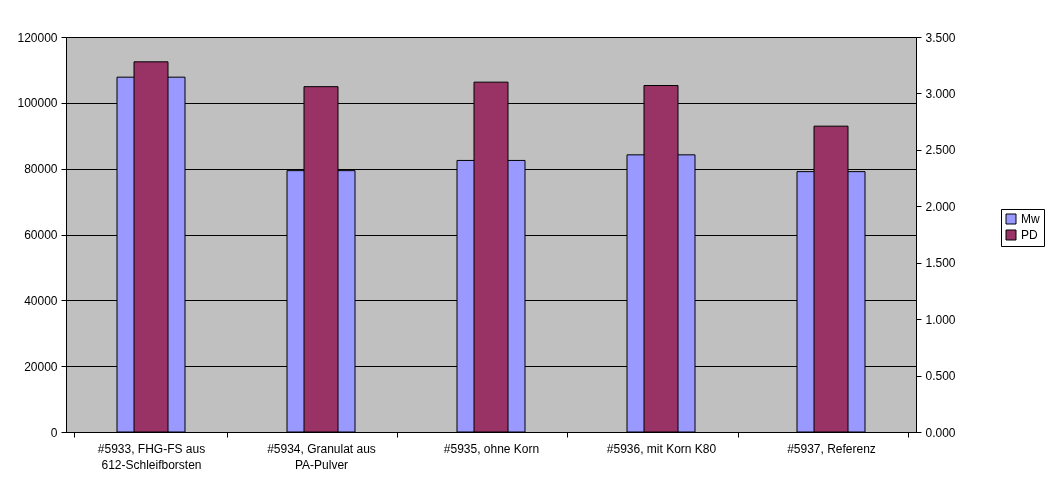 Image resolution: width=1054 pixels, height=498 pixels. I want to click on legend-label: PD, so click(1029, 235).